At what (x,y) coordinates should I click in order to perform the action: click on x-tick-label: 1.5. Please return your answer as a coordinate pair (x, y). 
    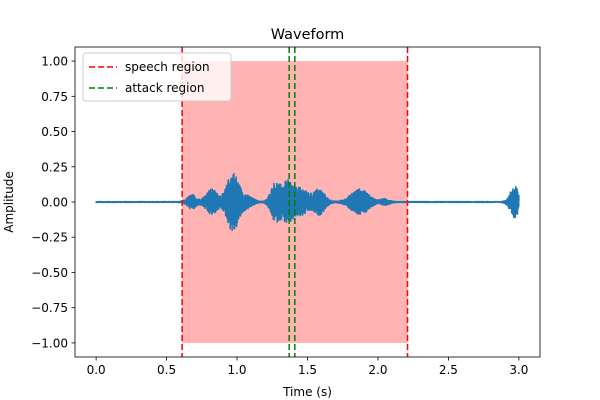
    Looking at the image, I should click on (307, 370).